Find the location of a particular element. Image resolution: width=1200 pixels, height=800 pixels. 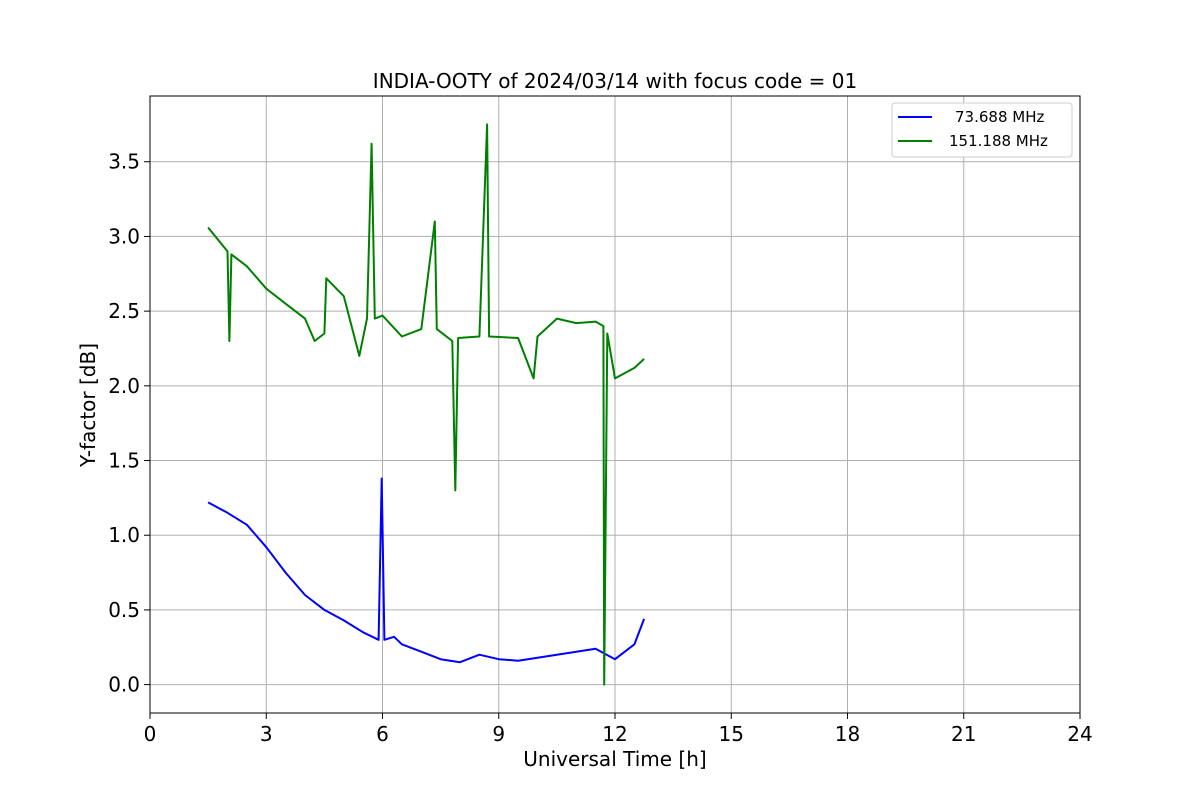

y-tick-label: 0.0 is located at coordinates (124, 685).